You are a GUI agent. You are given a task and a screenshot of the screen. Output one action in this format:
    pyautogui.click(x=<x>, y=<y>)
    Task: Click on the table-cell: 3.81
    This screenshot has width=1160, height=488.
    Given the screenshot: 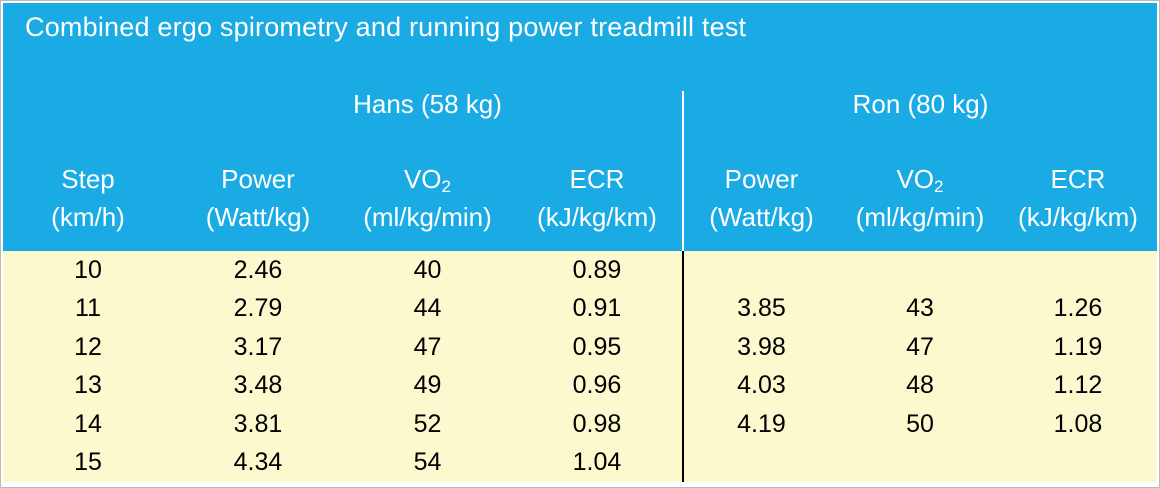 What is the action you would take?
    pyautogui.click(x=258, y=423)
    